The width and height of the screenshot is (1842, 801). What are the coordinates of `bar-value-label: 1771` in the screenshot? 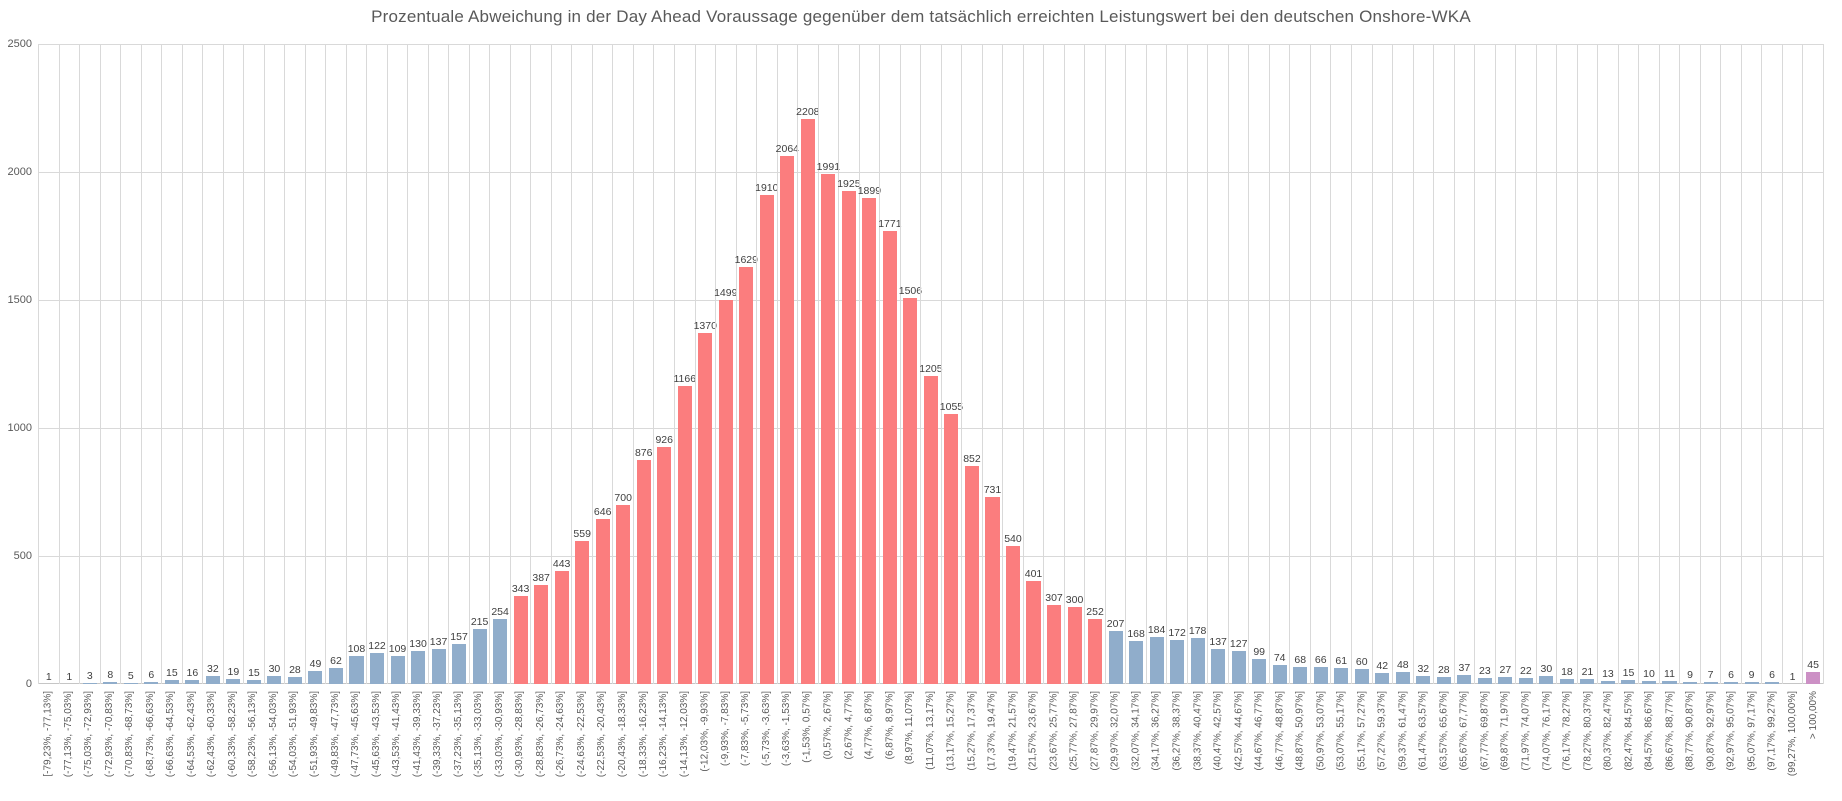 It's located at (890, 223).